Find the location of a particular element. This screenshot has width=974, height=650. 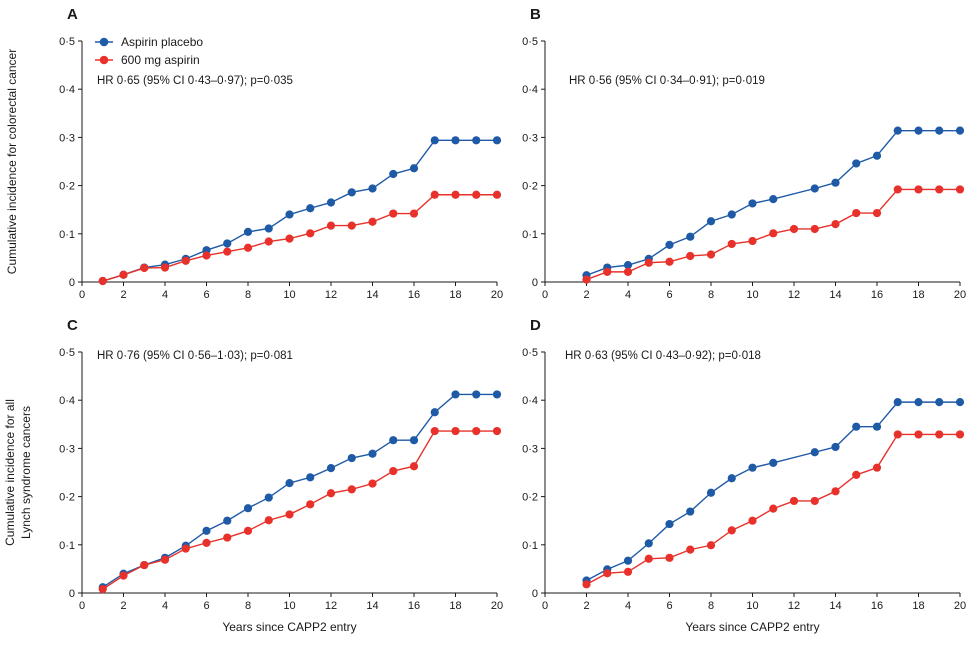

y-tick-label: 0·1 is located at coordinates (67, 235).